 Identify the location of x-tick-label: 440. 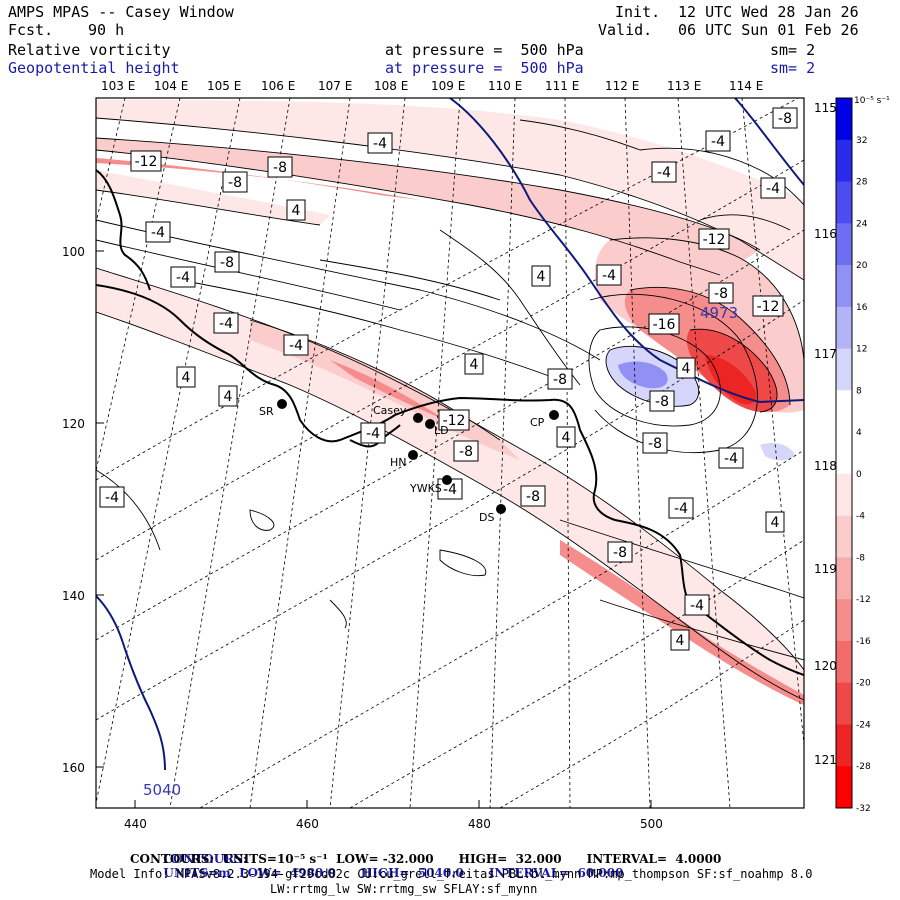
(135, 824).